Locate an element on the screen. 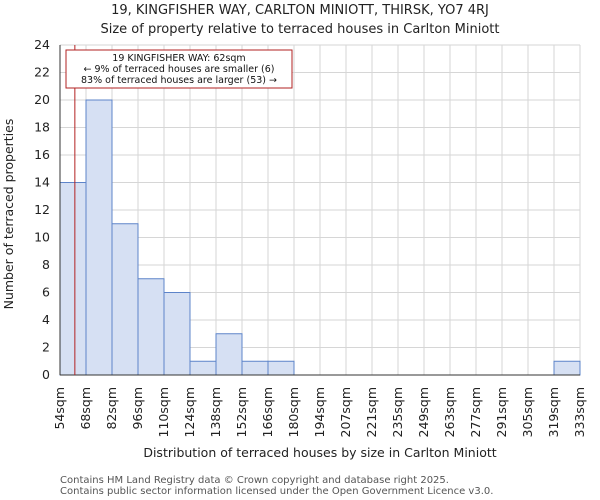 Image resolution: width=600 pixels, height=500 pixels. y-tick-label: 14 is located at coordinates (42, 182).